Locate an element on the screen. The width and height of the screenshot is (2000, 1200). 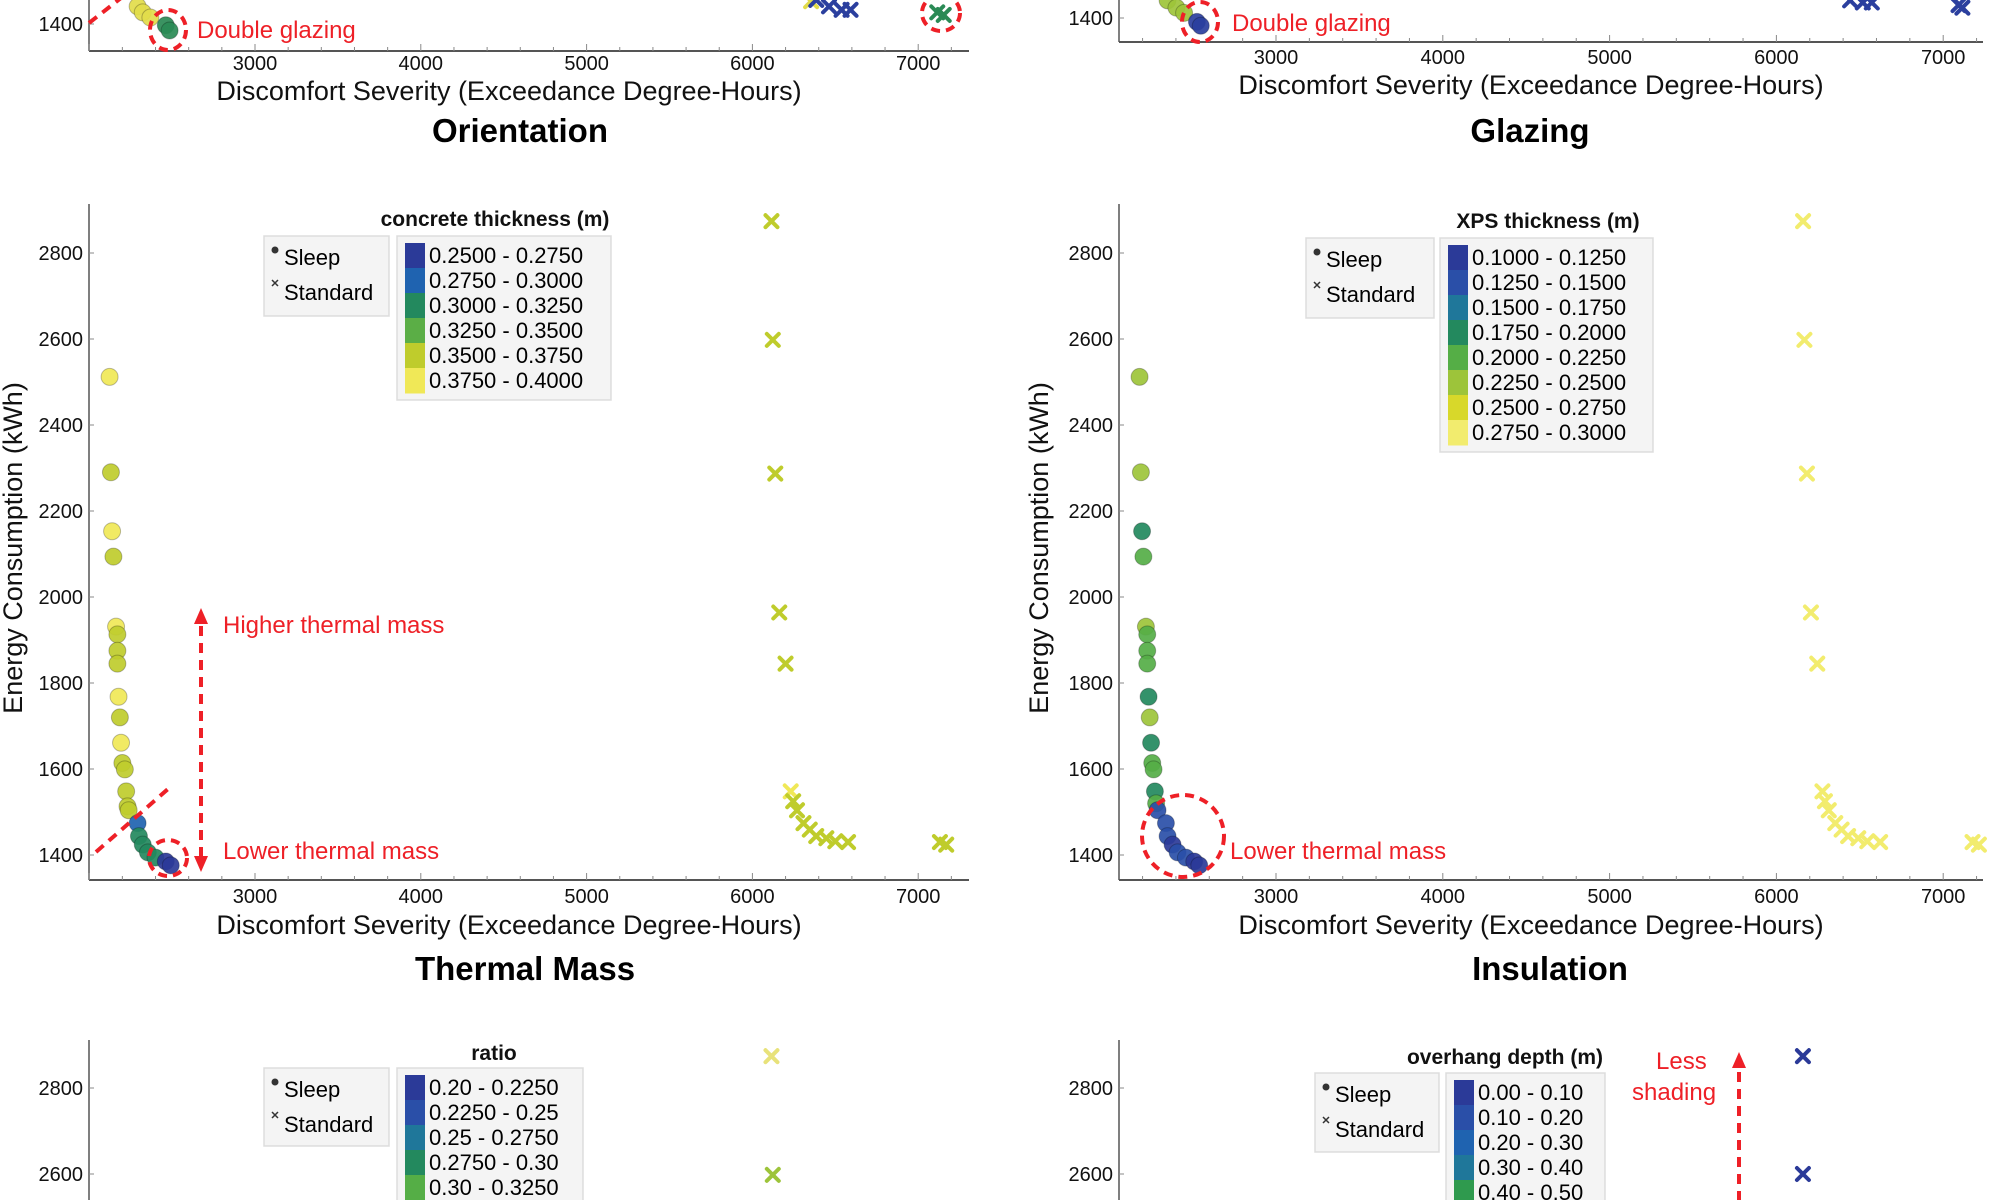
legend-bin-label: 0.3250 - 0.3500 is located at coordinates (506, 330).